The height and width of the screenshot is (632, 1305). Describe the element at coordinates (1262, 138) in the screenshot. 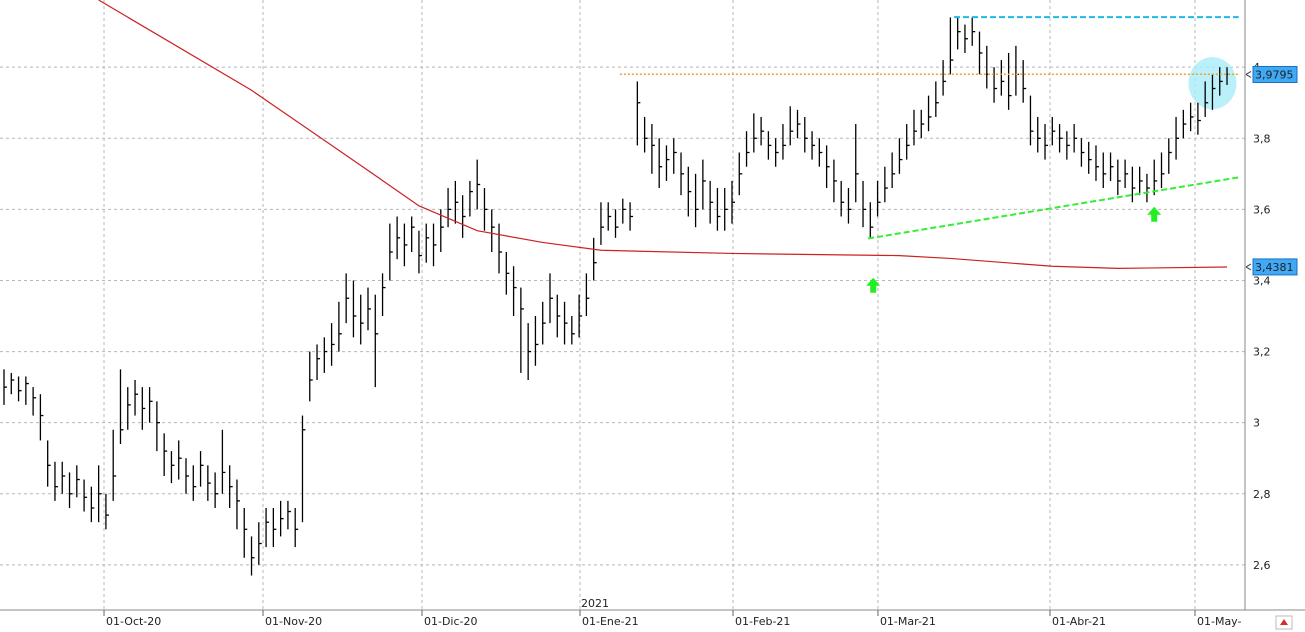

I see `y-tick-label: 3,8` at that location.